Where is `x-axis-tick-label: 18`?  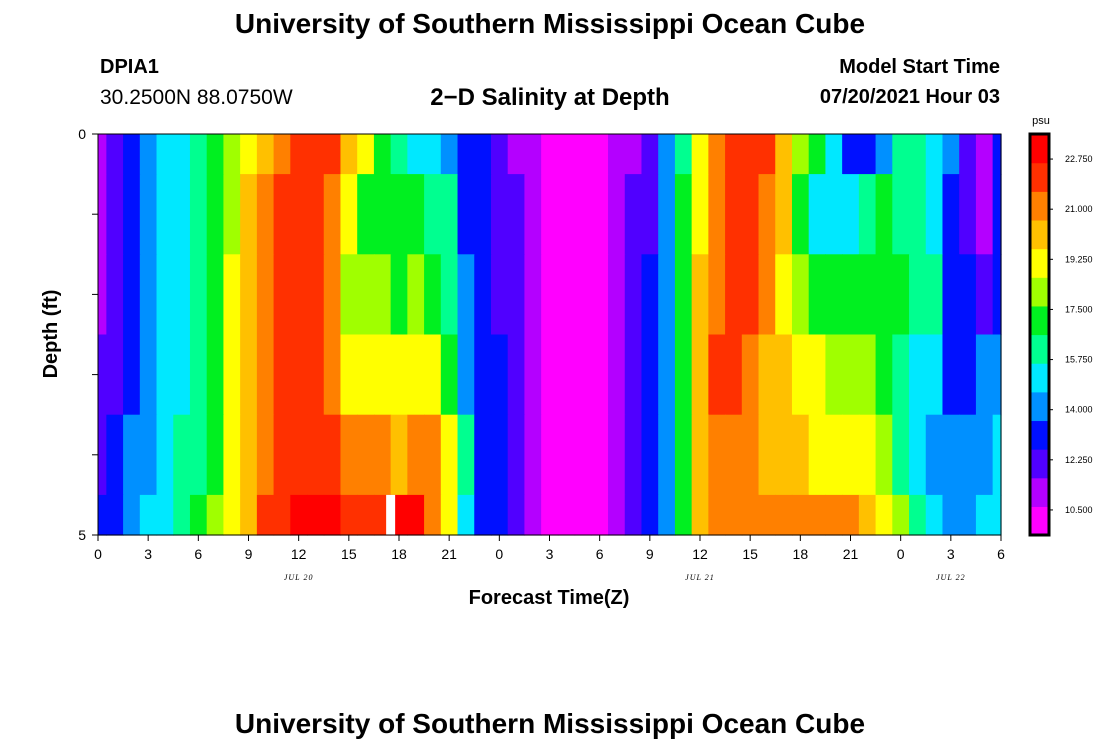
x-axis-tick-label: 18 is located at coordinates (801, 554).